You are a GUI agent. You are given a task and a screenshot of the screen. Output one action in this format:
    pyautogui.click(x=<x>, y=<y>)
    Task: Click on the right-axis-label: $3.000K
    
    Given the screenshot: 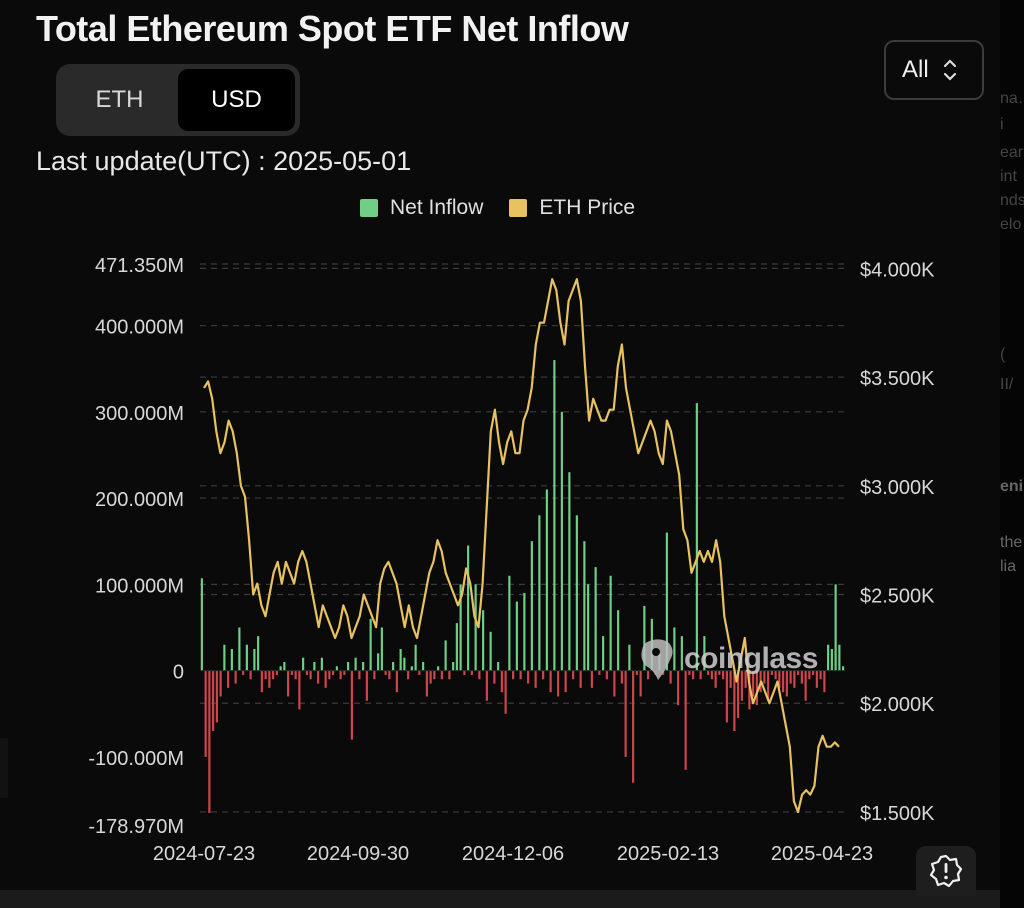 What is the action you would take?
    pyautogui.click(x=897, y=488)
    